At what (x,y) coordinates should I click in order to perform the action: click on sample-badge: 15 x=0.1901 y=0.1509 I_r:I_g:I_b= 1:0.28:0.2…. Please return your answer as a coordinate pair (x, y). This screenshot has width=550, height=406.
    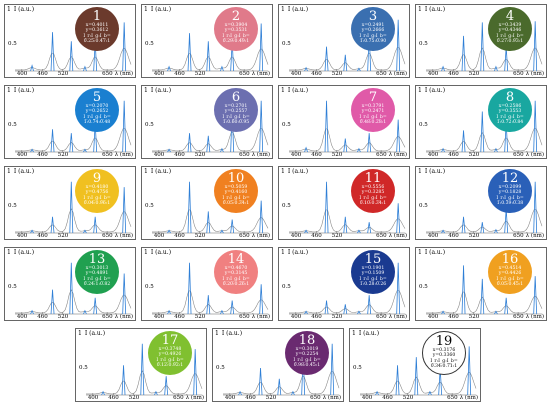
    Looking at the image, I should click on (373, 272).